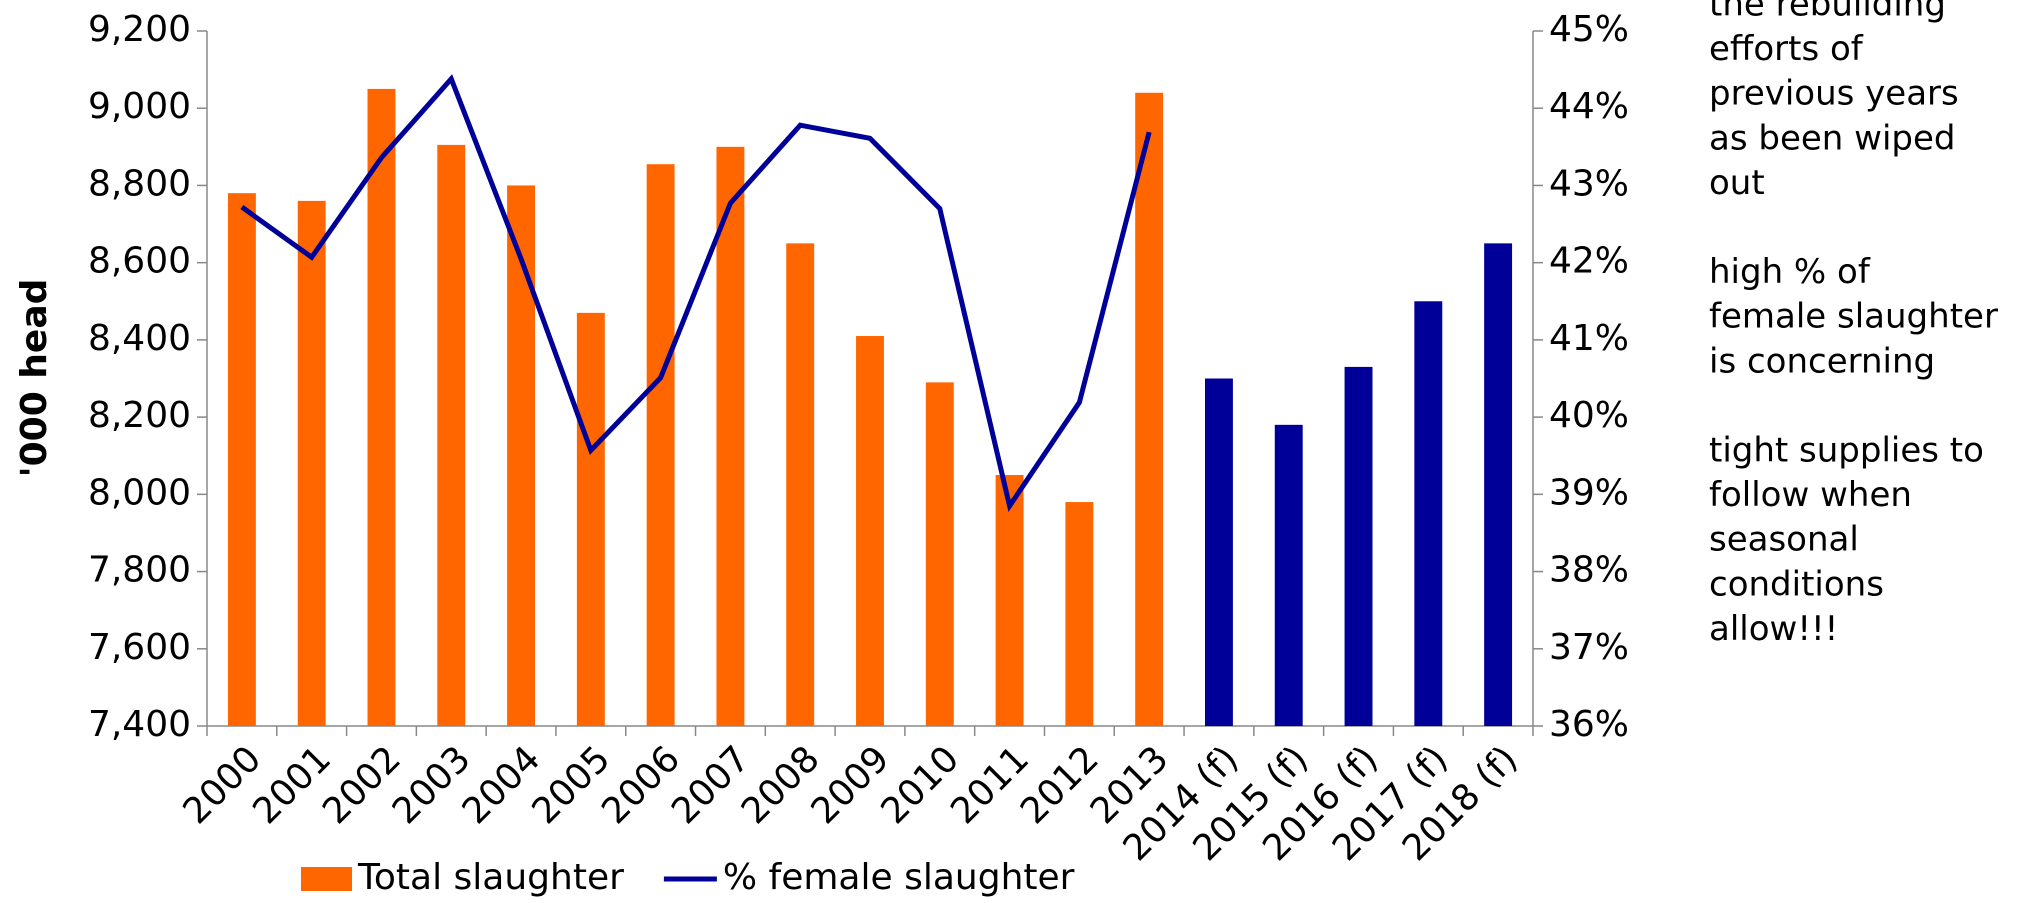  What do you see at coordinates (1796, 584) in the screenshot?
I see `annotation-line: conditions` at bounding box center [1796, 584].